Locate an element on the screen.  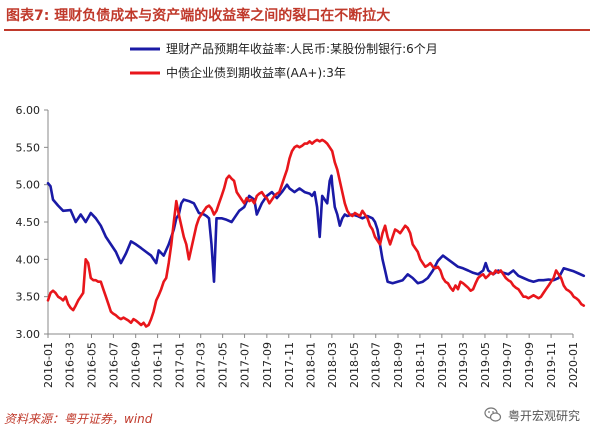
watermark: 粤开宏观研究 is located at coordinates (532, 415).